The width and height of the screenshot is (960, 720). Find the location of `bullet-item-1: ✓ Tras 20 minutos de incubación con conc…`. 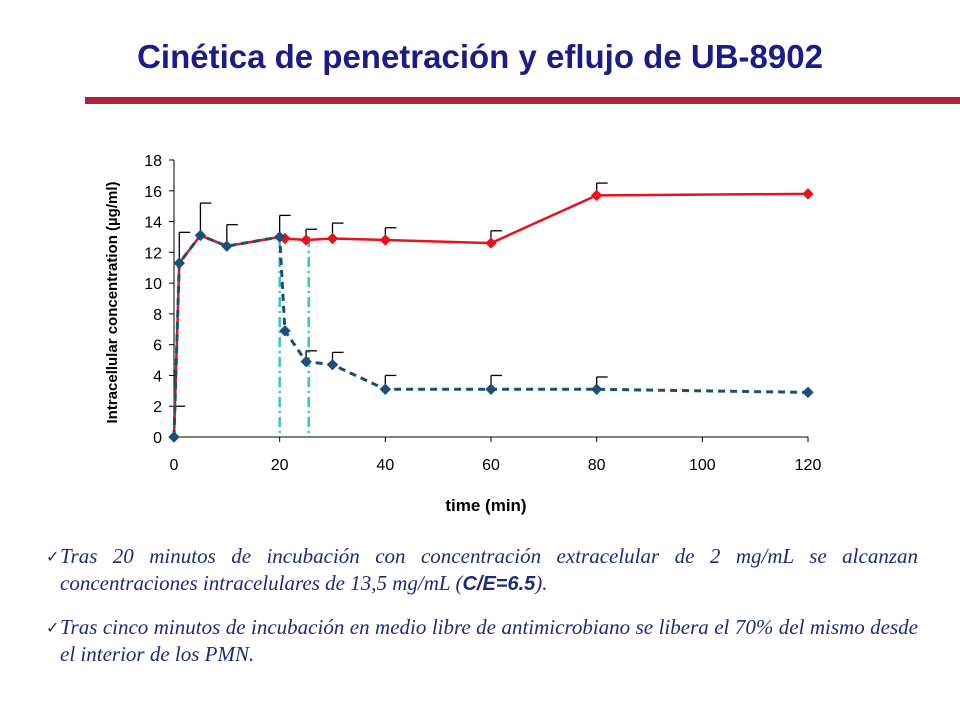

bullet-item-1: ✓ Tras 20 minutos de incubación con conc… is located at coordinates (482, 570).